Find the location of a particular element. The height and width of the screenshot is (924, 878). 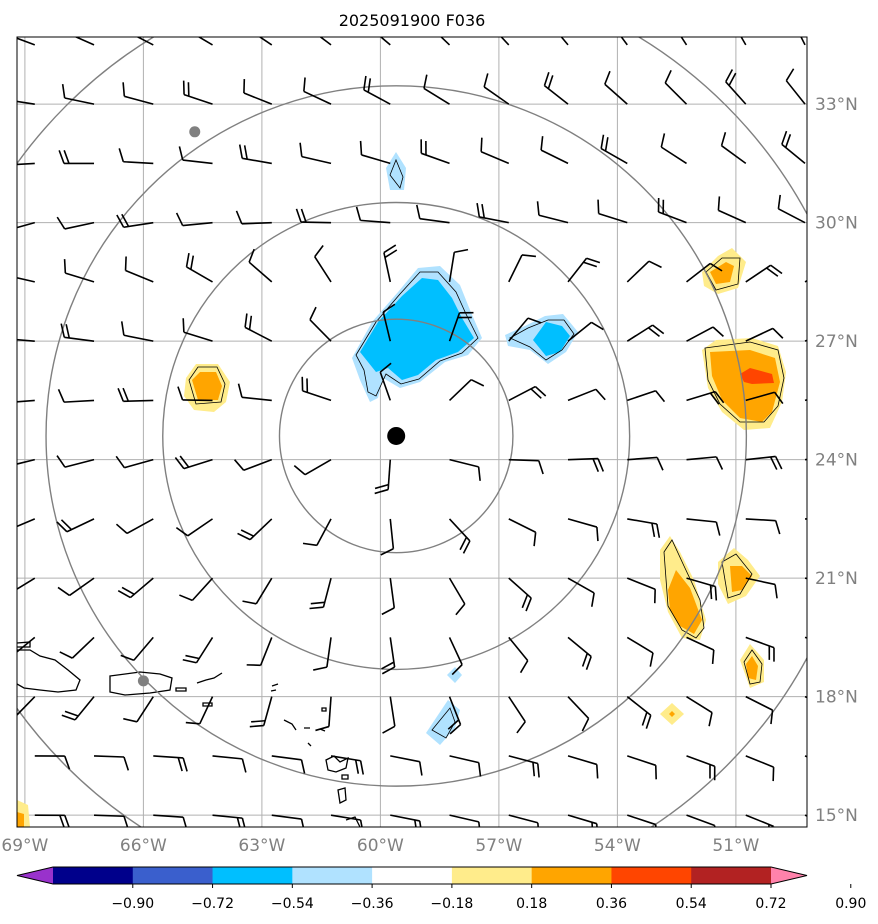

lon-tick-label: 69°W is located at coordinates (24, 846).